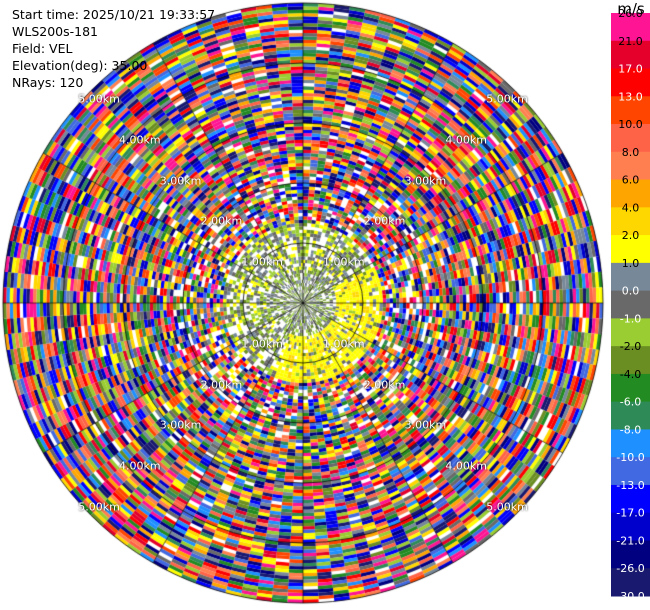 This screenshot has width=650, height=610. What do you see at coordinates (630, 318) in the screenshot?
I see `colorbar-tick-label: -1.0` at bounding box center [630, 318].